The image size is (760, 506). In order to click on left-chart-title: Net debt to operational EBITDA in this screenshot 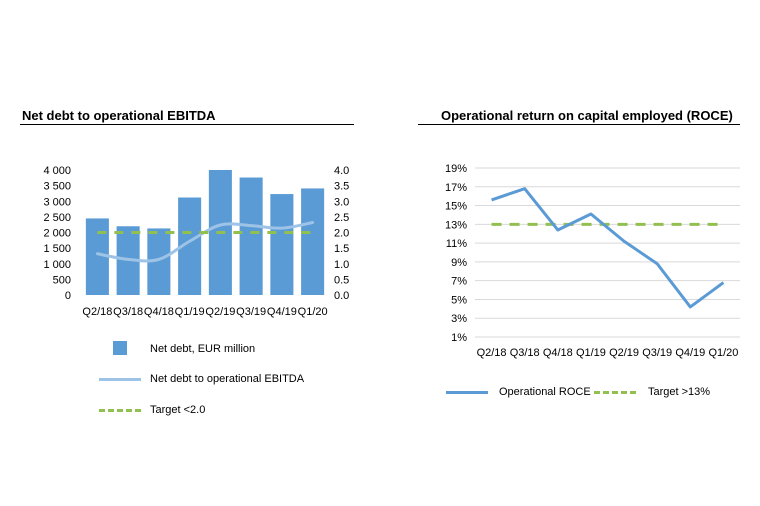, I will do `click(119, 115)`.